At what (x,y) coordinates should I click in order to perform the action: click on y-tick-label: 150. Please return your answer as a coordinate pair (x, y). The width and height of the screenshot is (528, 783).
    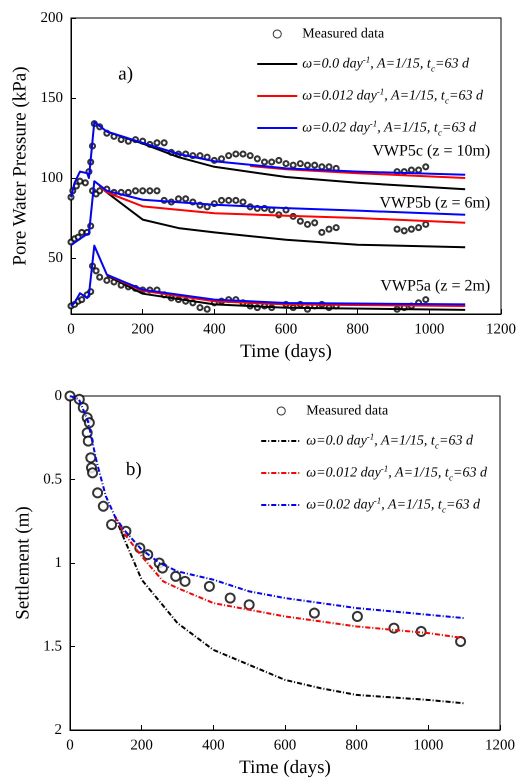
    Looking at the image, I should click on (51, 98).